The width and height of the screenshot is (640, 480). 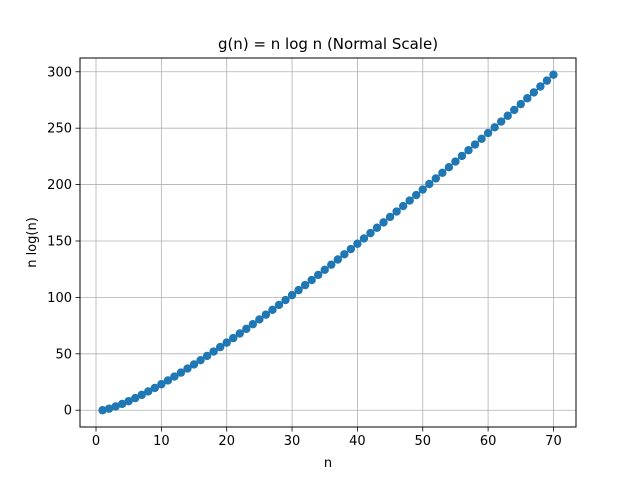 What do you see at coordinates (226, 441) in the screenshot?
I see `x-tick-label: 20` at bounding box center [226, 441].